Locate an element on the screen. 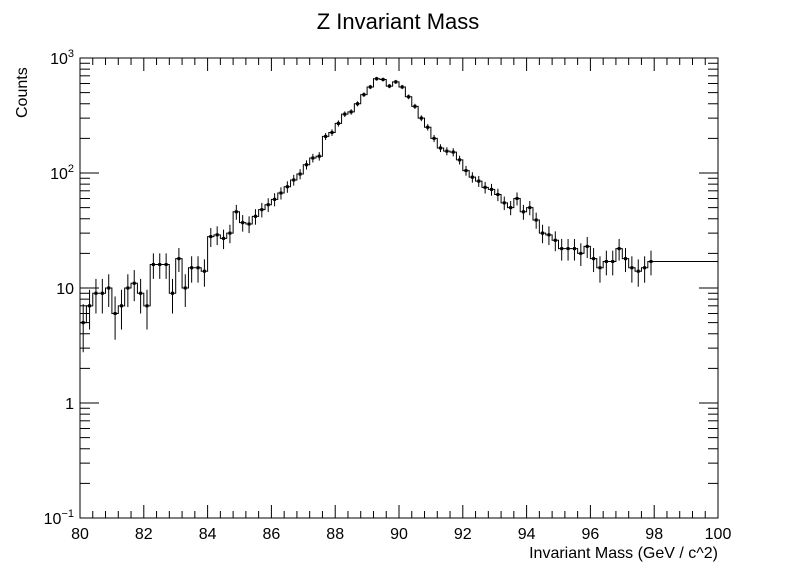 This screenshot has width=798, height=576. x-tick-label: 92 is located at coordinates (463, 534).